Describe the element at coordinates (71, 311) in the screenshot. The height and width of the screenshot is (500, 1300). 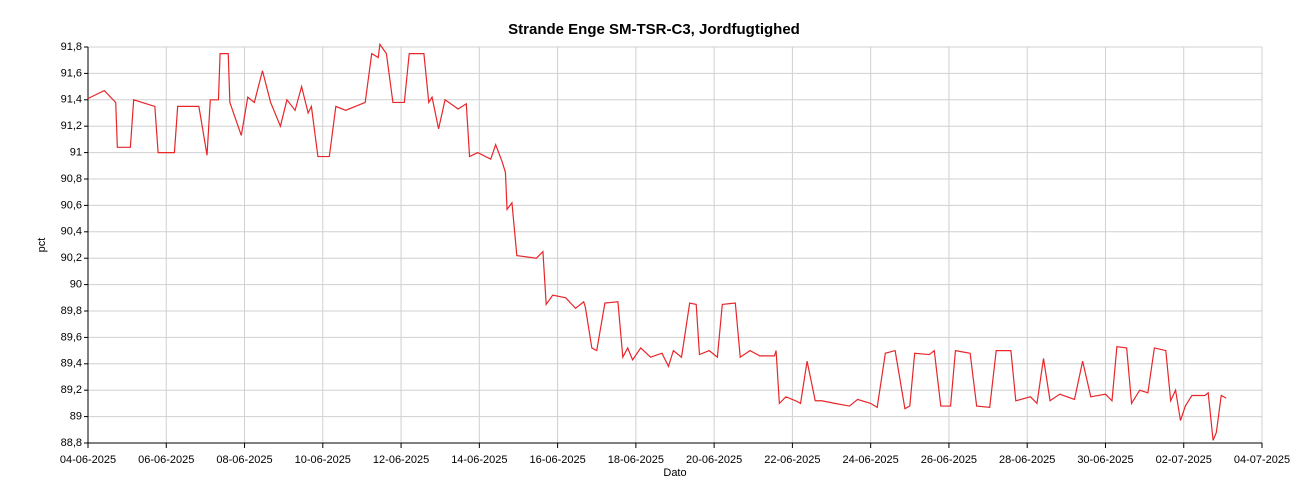
I see `y-tick-label: 89,8` at that location.